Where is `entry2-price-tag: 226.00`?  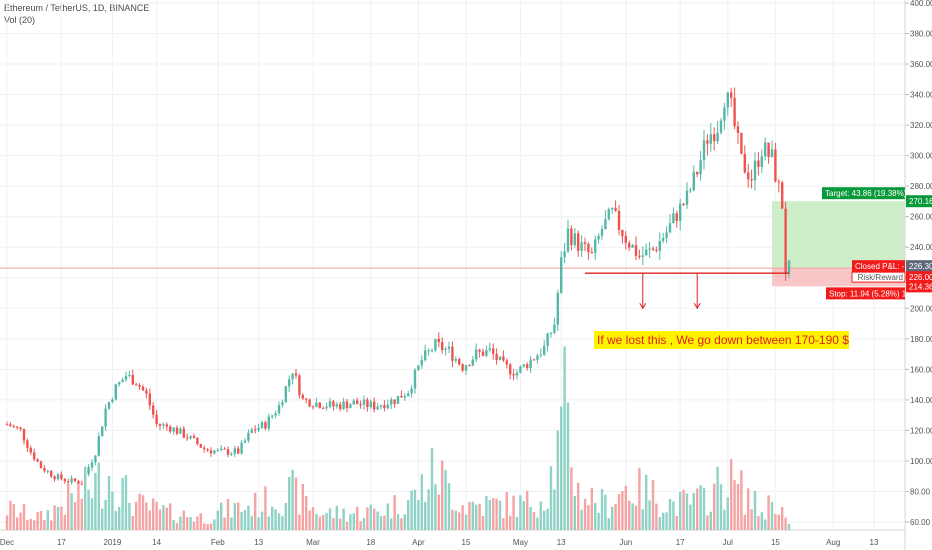
entry2-price-tag: 226.00 is located at coordinates (920, 277).